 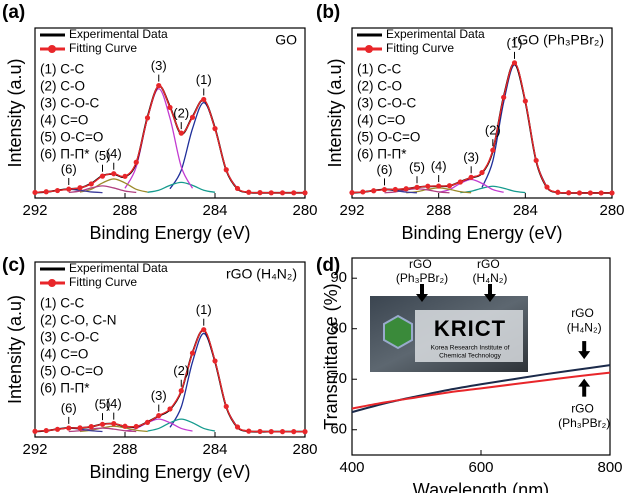 What do you see at coordinates (379, 86) in the screenshot?
I see `component-label: (2) C-O` at bounding box center [379, 86].